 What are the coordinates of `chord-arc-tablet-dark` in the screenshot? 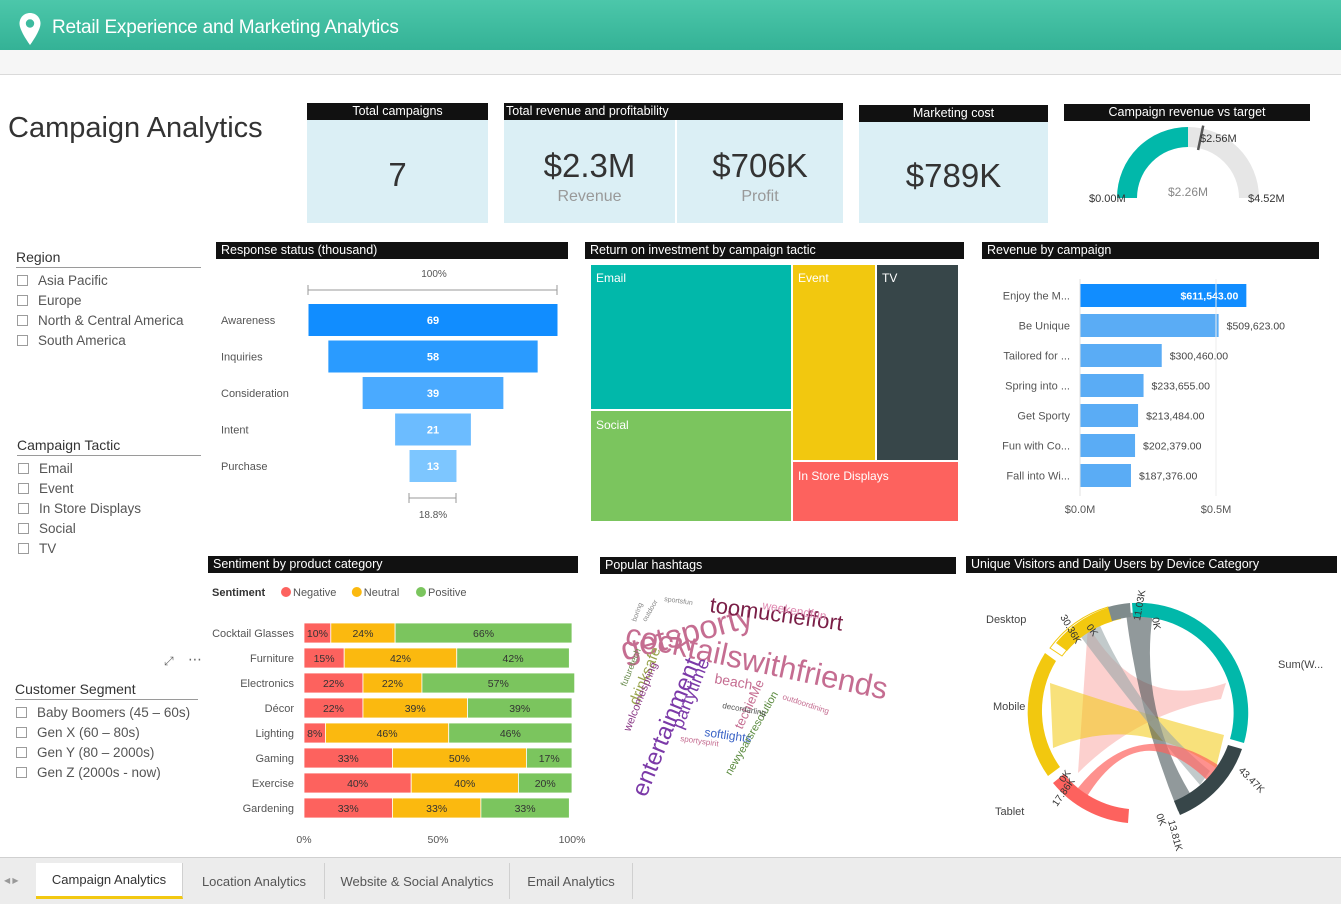 It's located at (1208, 780).